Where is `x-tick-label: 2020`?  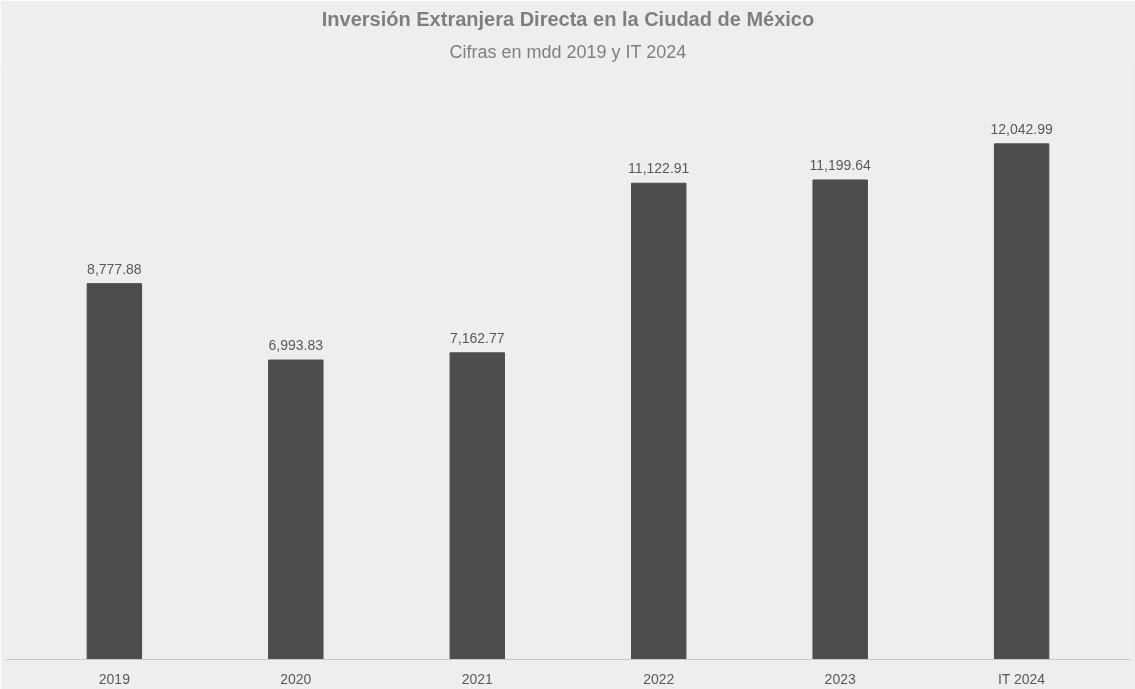 x-tick-label: 2020 is located at coordinates (296, 678).